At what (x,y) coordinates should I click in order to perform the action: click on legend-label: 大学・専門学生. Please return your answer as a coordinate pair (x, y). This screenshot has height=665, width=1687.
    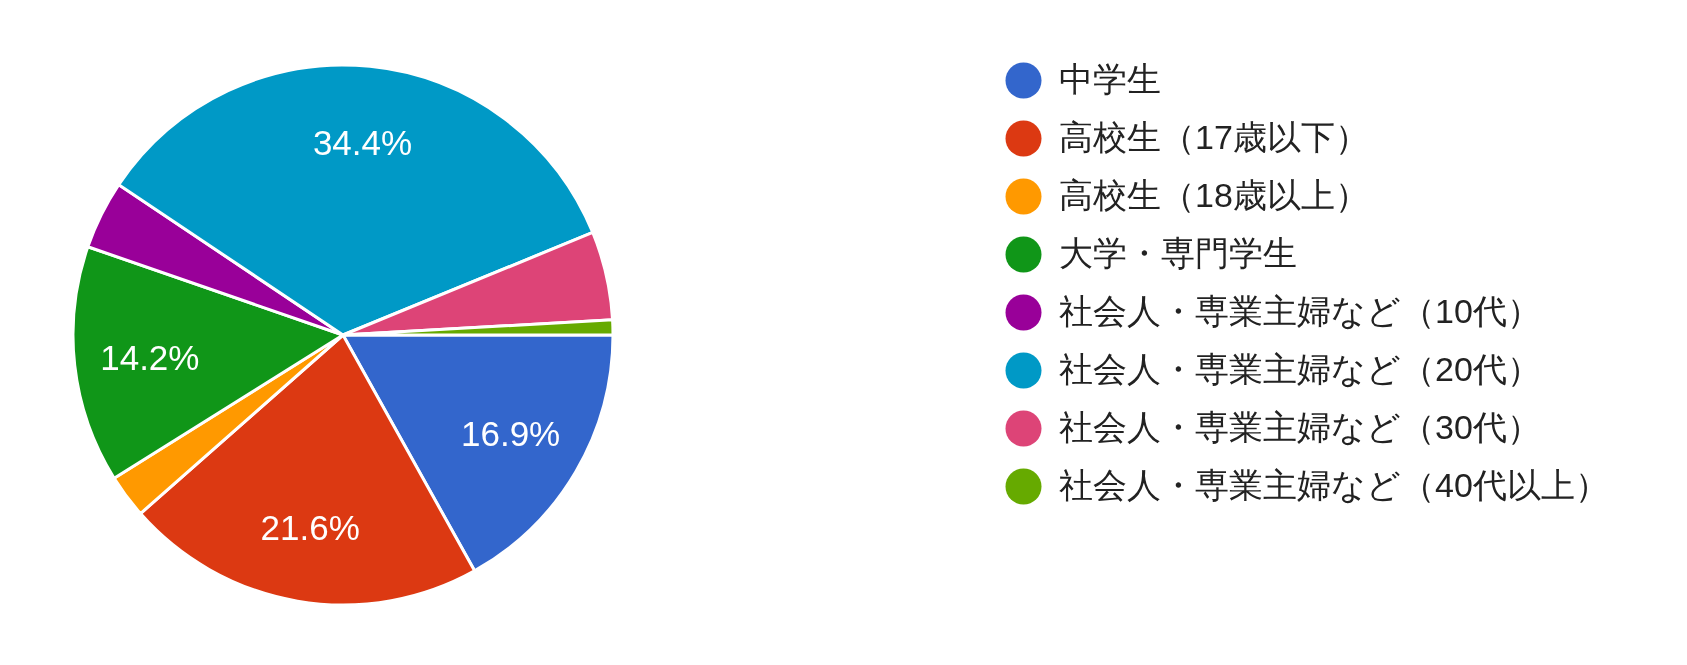
    Looking at the image, I should click on (1178, 253).